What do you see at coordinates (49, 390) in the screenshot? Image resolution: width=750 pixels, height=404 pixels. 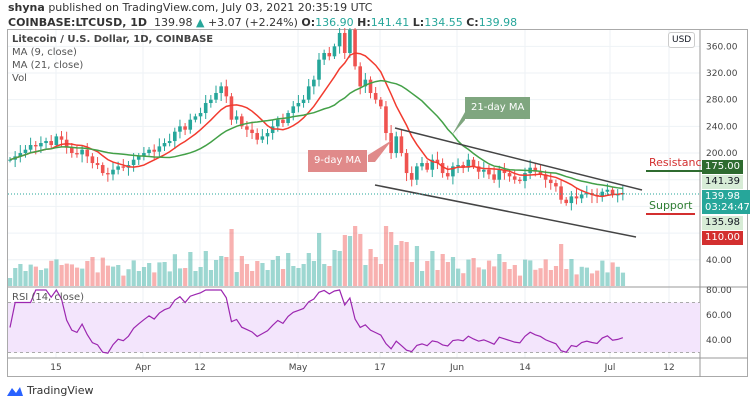 I see `tradingview-logo: TradingView` at bounding box center [49, 390].